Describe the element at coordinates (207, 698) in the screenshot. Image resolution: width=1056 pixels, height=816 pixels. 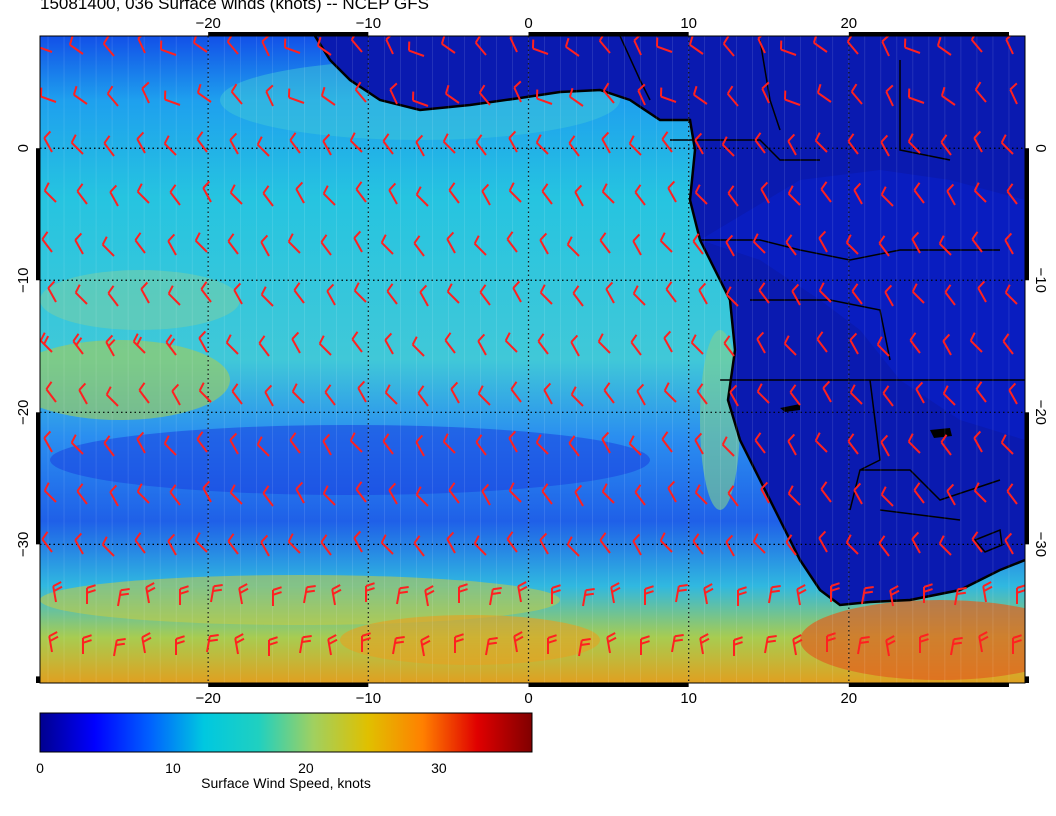
I see `longitude-tick-label-bottom: −20` at that location.